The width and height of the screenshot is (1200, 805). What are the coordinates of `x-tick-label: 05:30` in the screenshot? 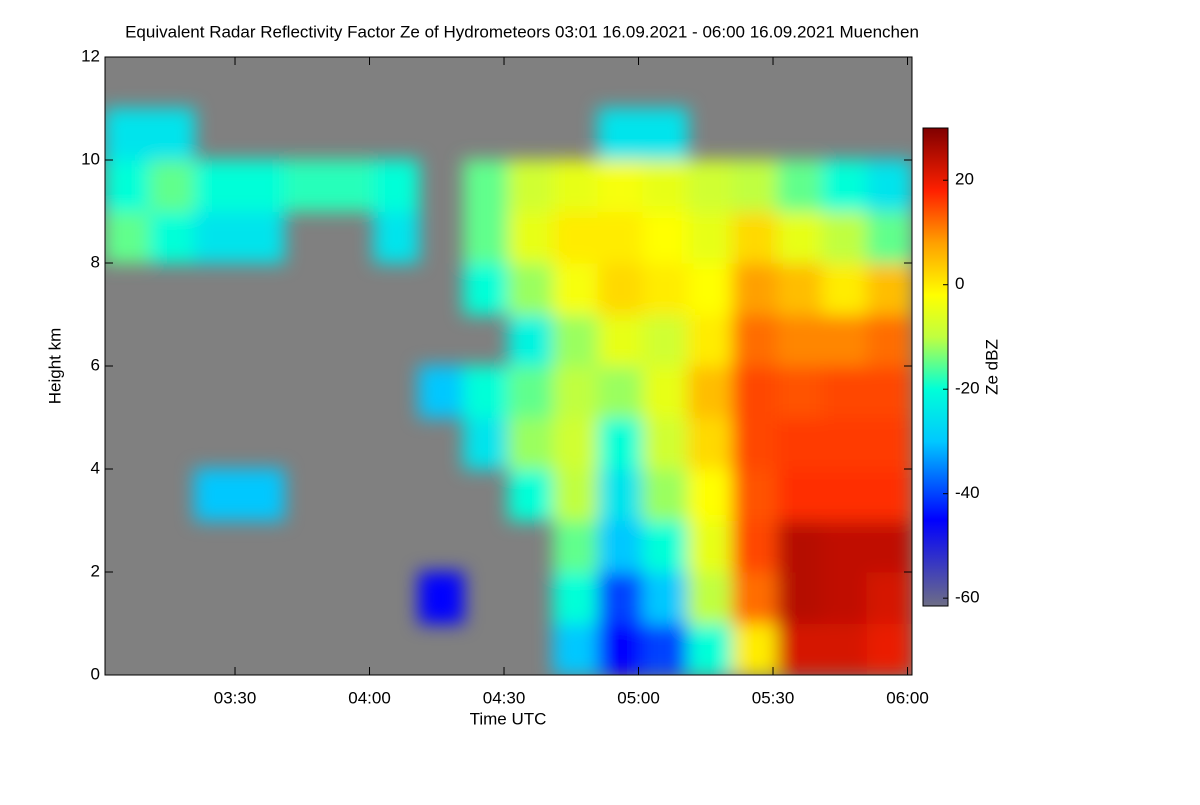 It's located at (773, 697).